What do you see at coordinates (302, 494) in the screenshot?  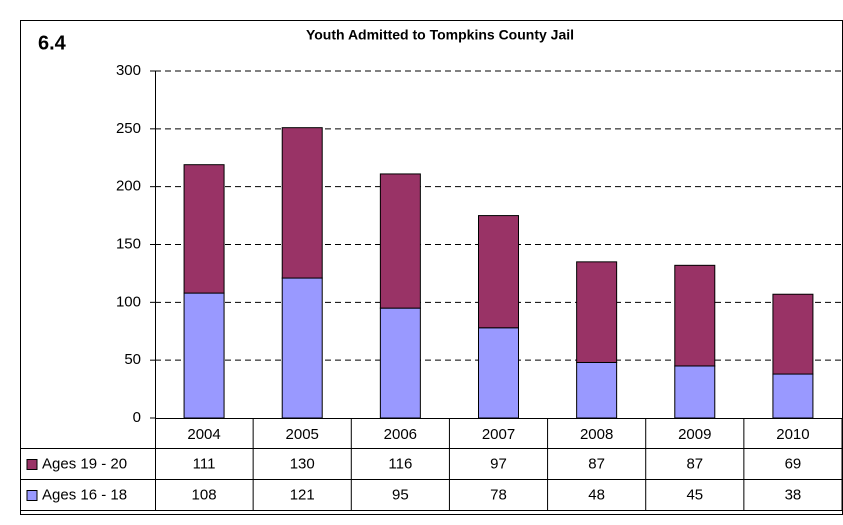 I see `table-value: 121` at bounding box center [302, 494].